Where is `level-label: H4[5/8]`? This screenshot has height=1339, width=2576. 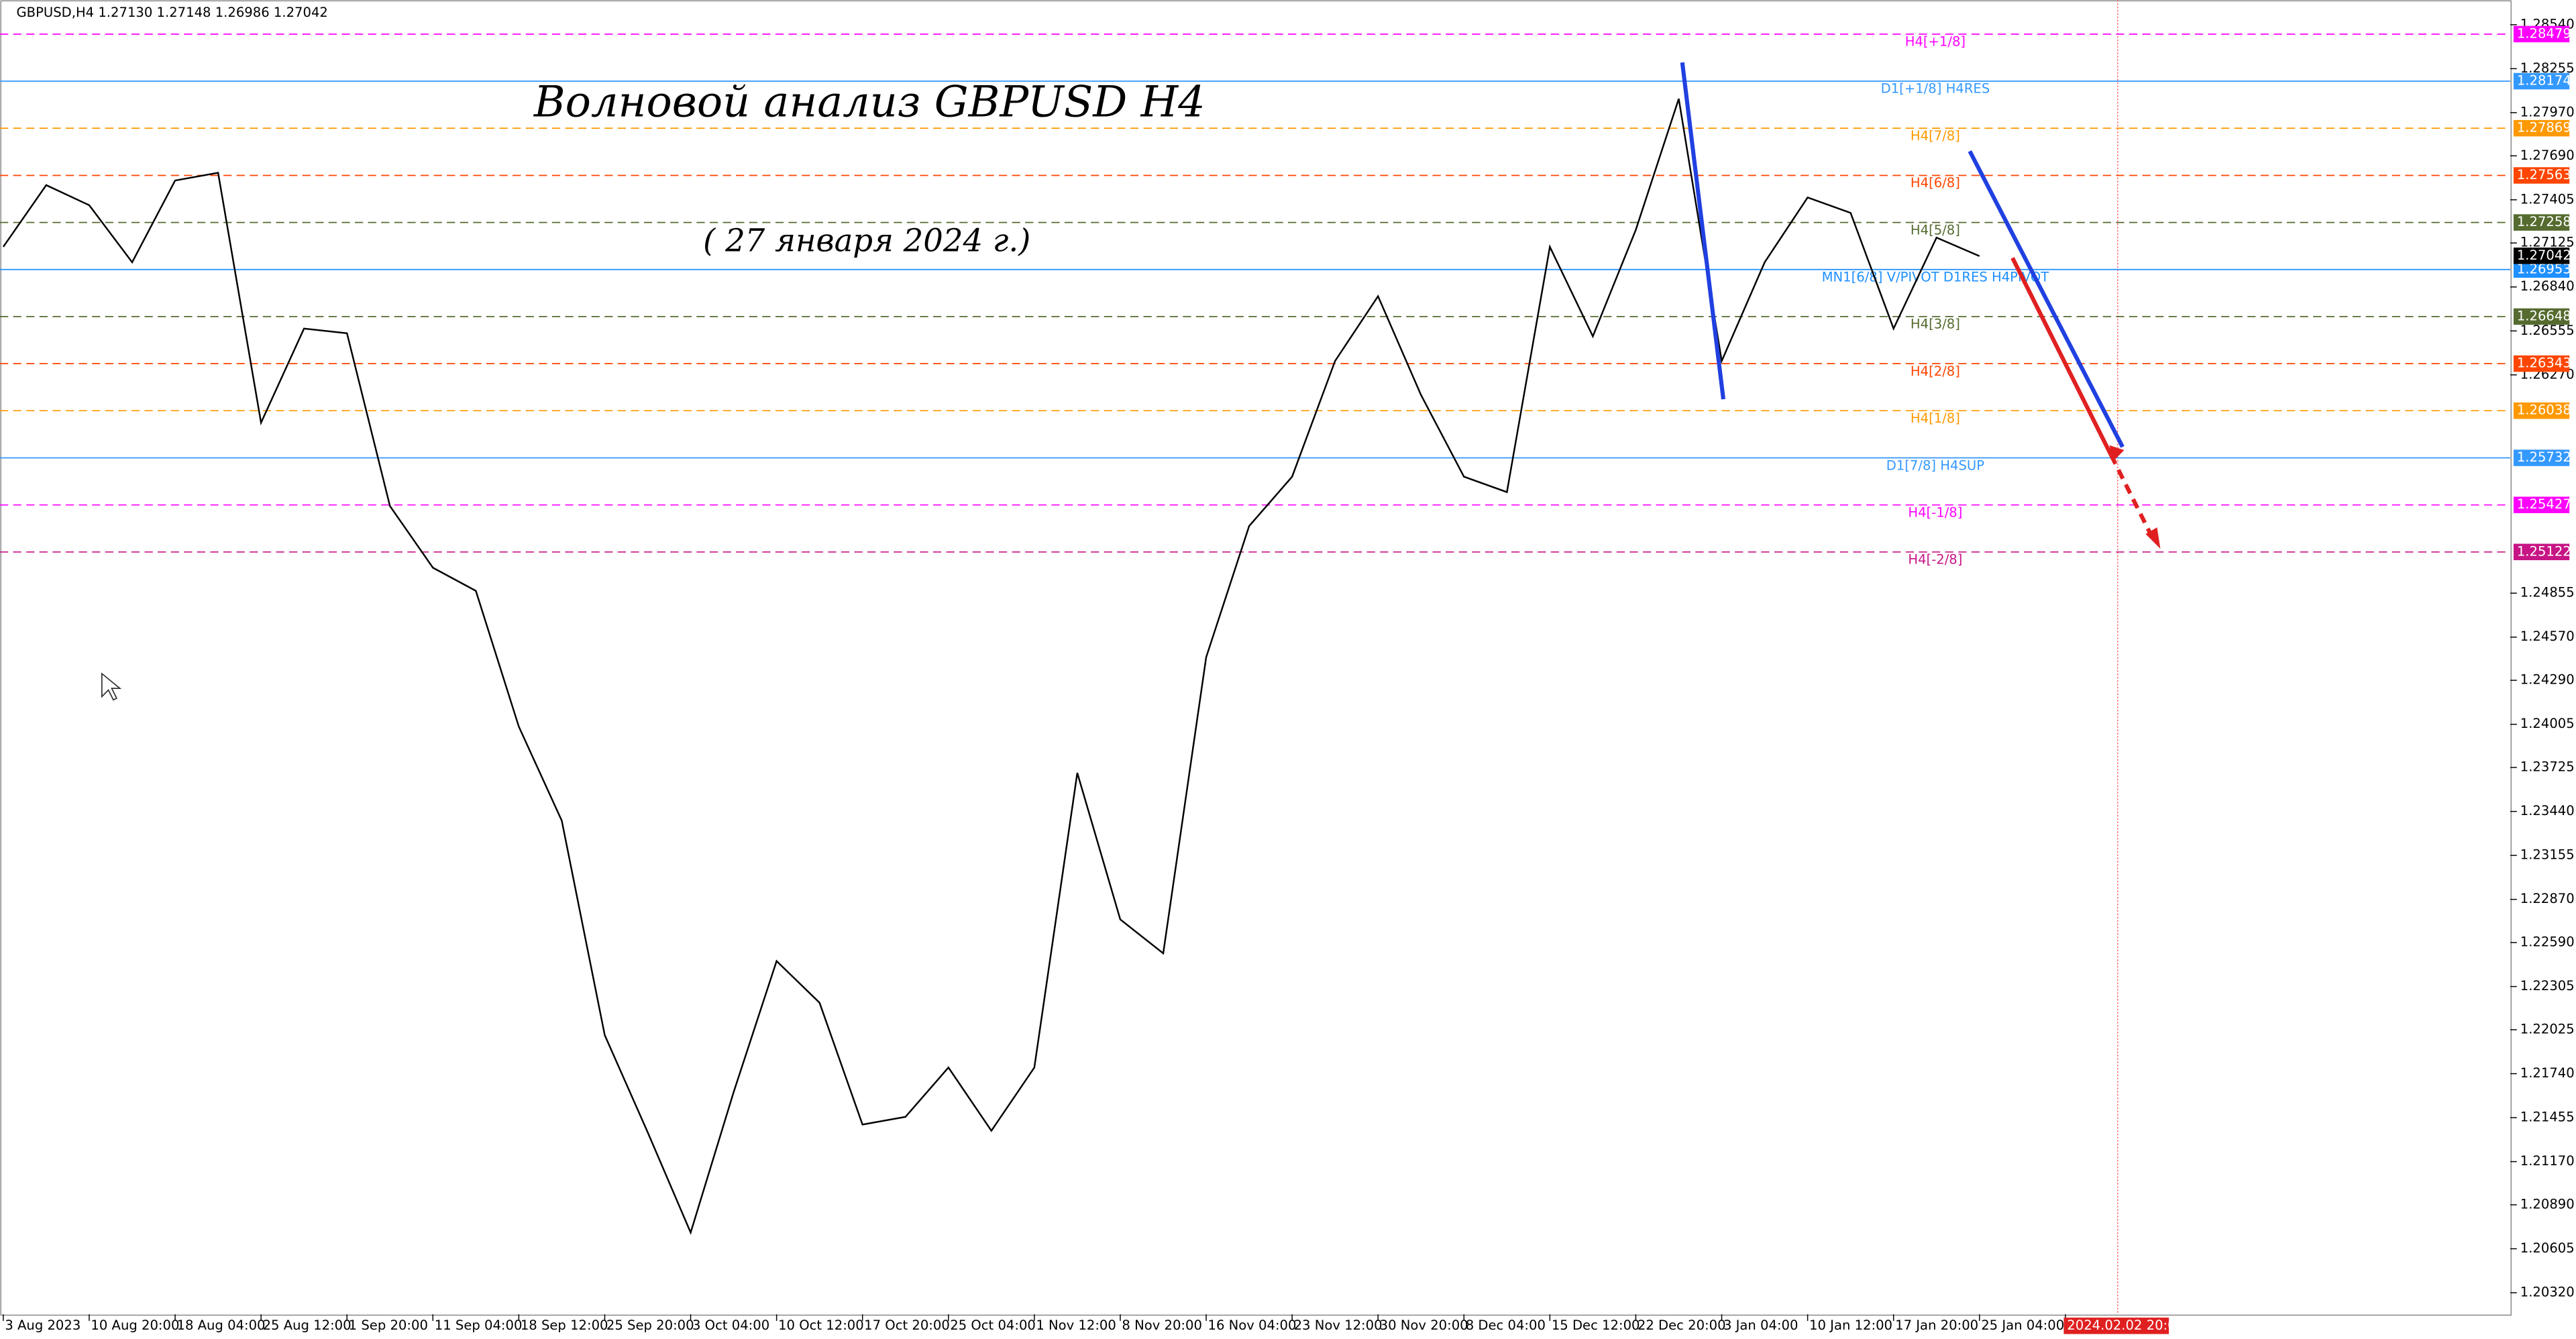
level-label: H4[5/8] is located at coordinates (1935, 229).